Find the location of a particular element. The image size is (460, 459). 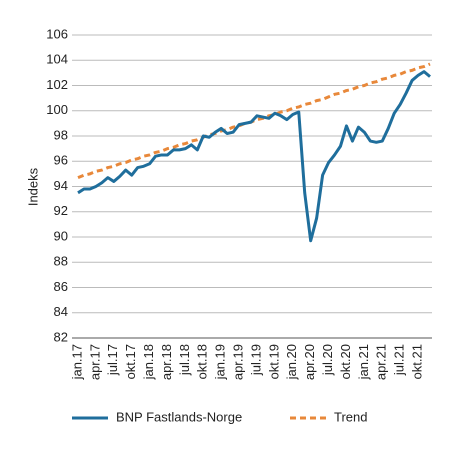

x-tick-label: jan.18 is located at coordinates (148, 362).